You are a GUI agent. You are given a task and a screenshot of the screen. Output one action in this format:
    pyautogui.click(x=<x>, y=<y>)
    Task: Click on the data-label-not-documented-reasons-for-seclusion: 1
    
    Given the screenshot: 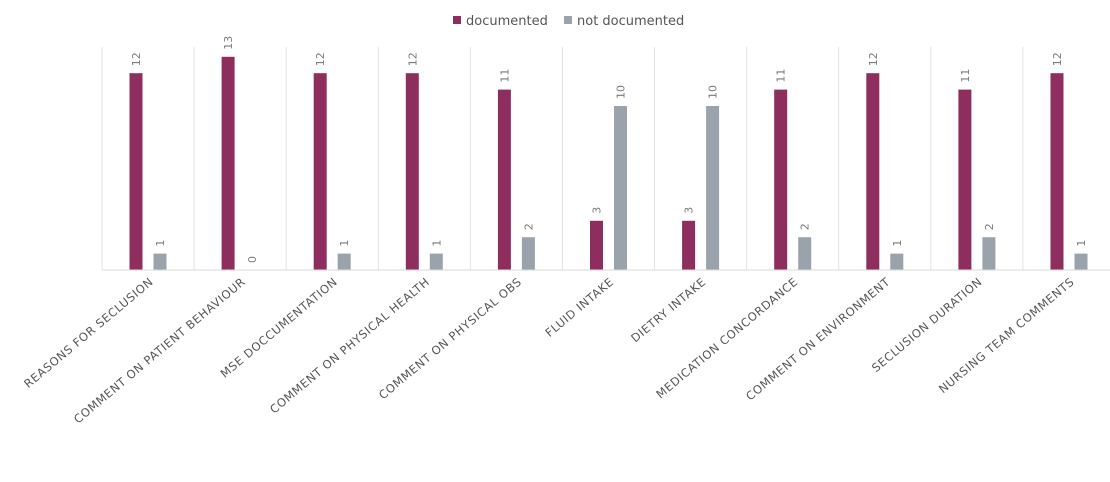 What is the action you would take?
    pyautogui.click(x=160, y=243)
    